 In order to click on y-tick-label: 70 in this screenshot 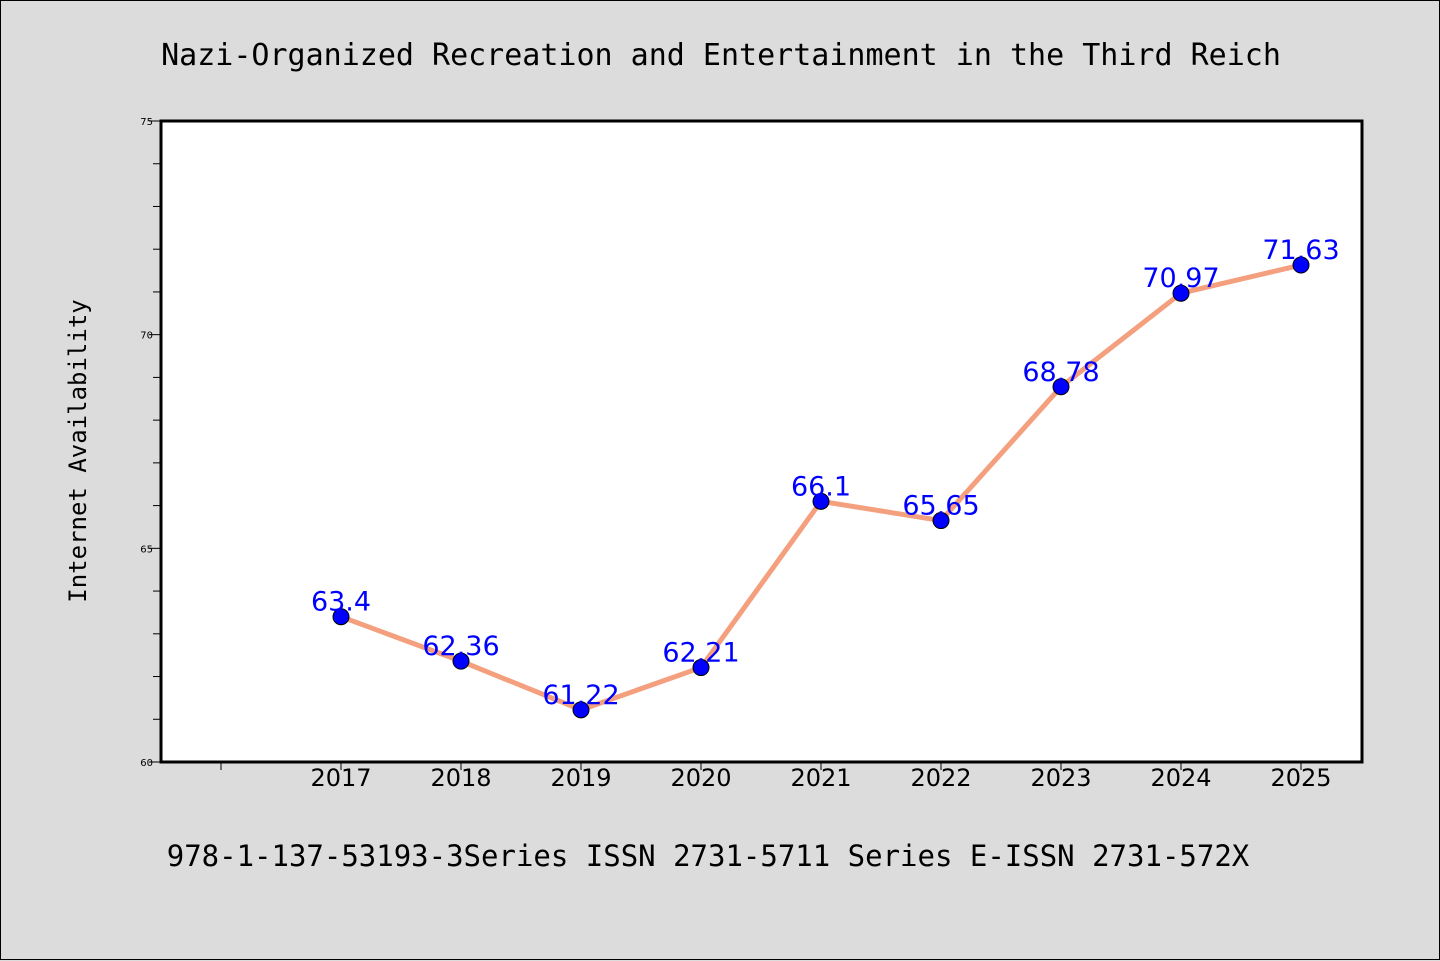, I will do `click(146, 336)`.